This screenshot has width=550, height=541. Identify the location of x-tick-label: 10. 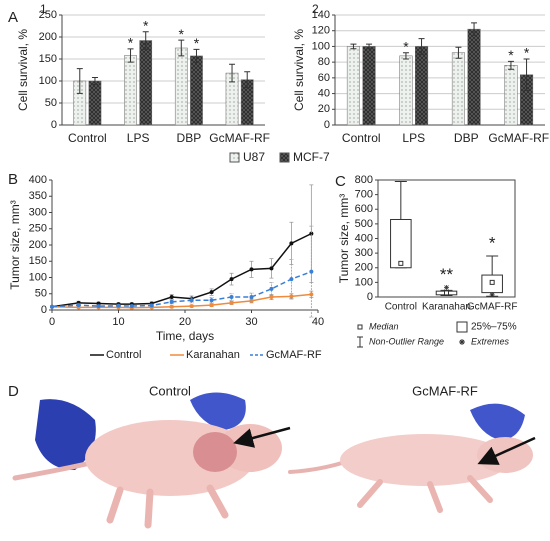
(118, 322).